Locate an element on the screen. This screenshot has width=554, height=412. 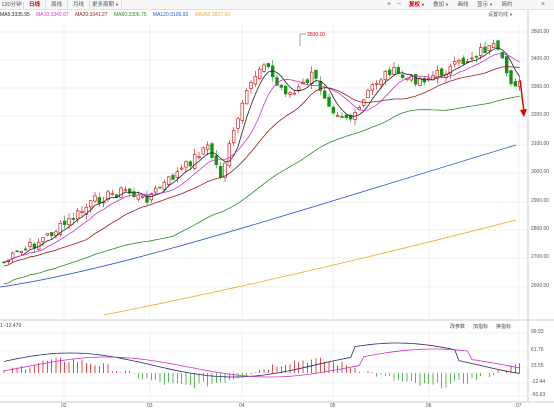
display-button: 显示▼ is located at coordinates (485, 5).